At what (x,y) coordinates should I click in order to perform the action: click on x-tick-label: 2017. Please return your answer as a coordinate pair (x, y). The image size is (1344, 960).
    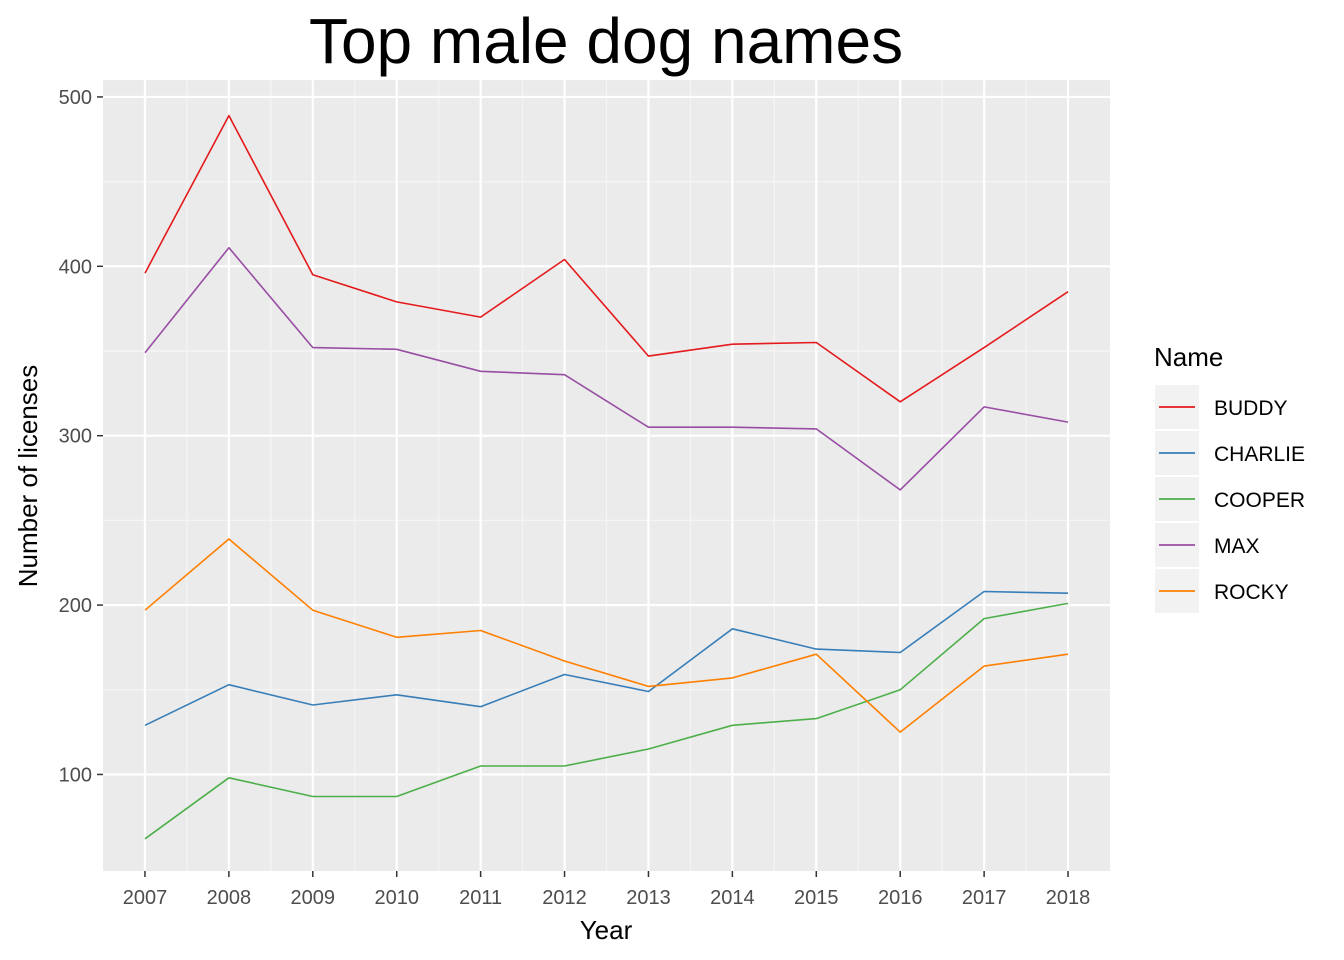
    Looking at the image, I should click on (984, 898).